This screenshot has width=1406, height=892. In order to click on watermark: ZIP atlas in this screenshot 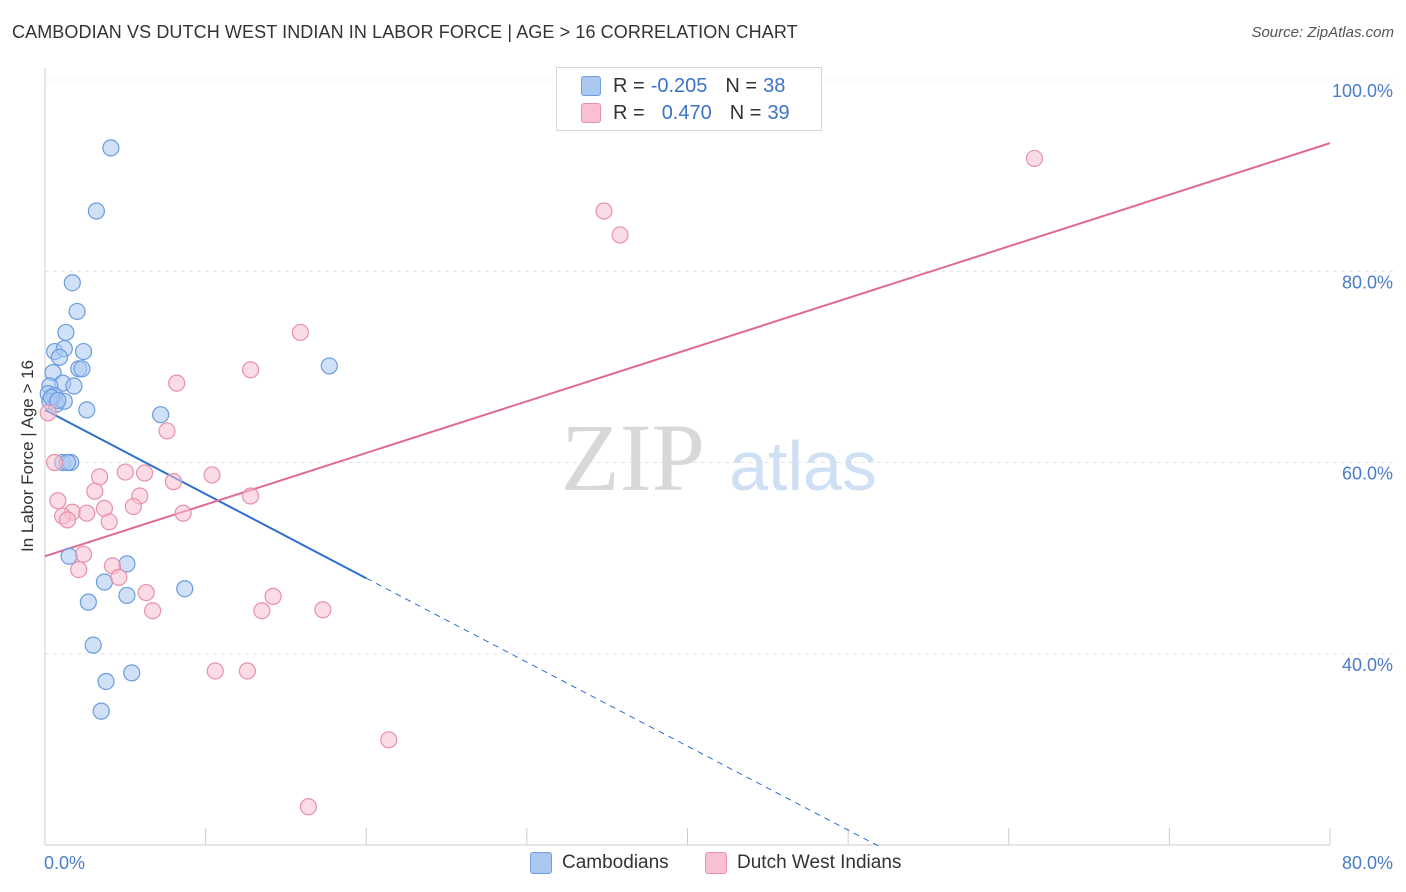, I will do `click(719, 457)`.